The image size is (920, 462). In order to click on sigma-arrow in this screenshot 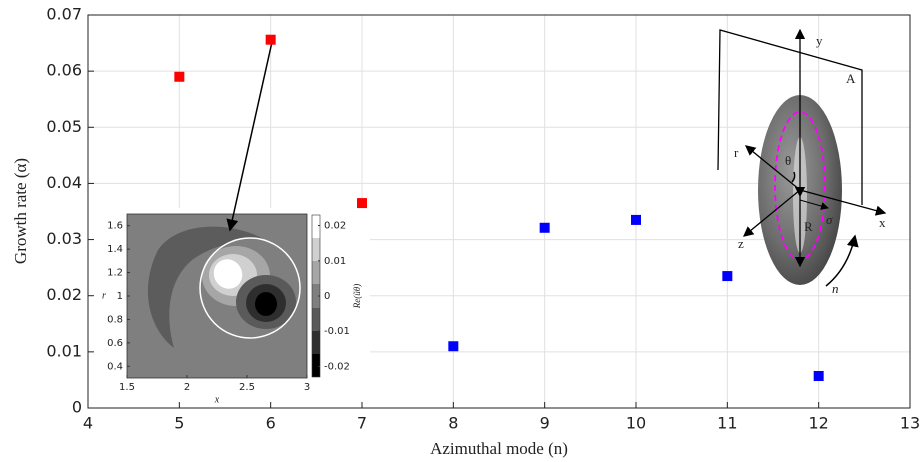, I will do `click(814, 204)`.